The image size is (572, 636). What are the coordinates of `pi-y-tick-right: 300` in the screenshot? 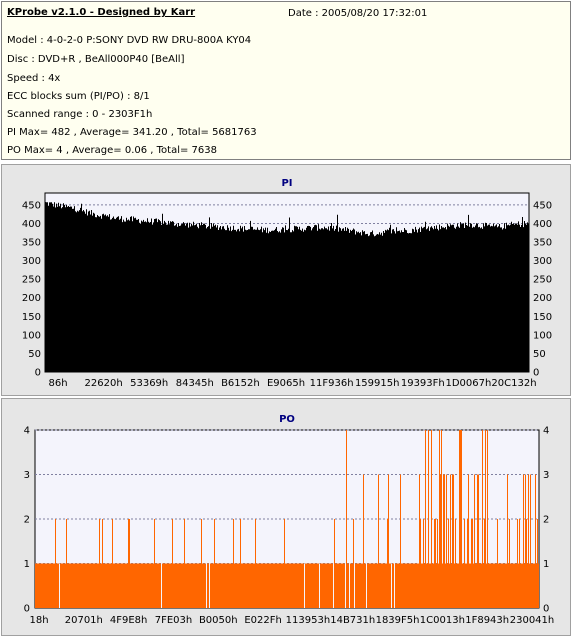 It's located at (542, 261).